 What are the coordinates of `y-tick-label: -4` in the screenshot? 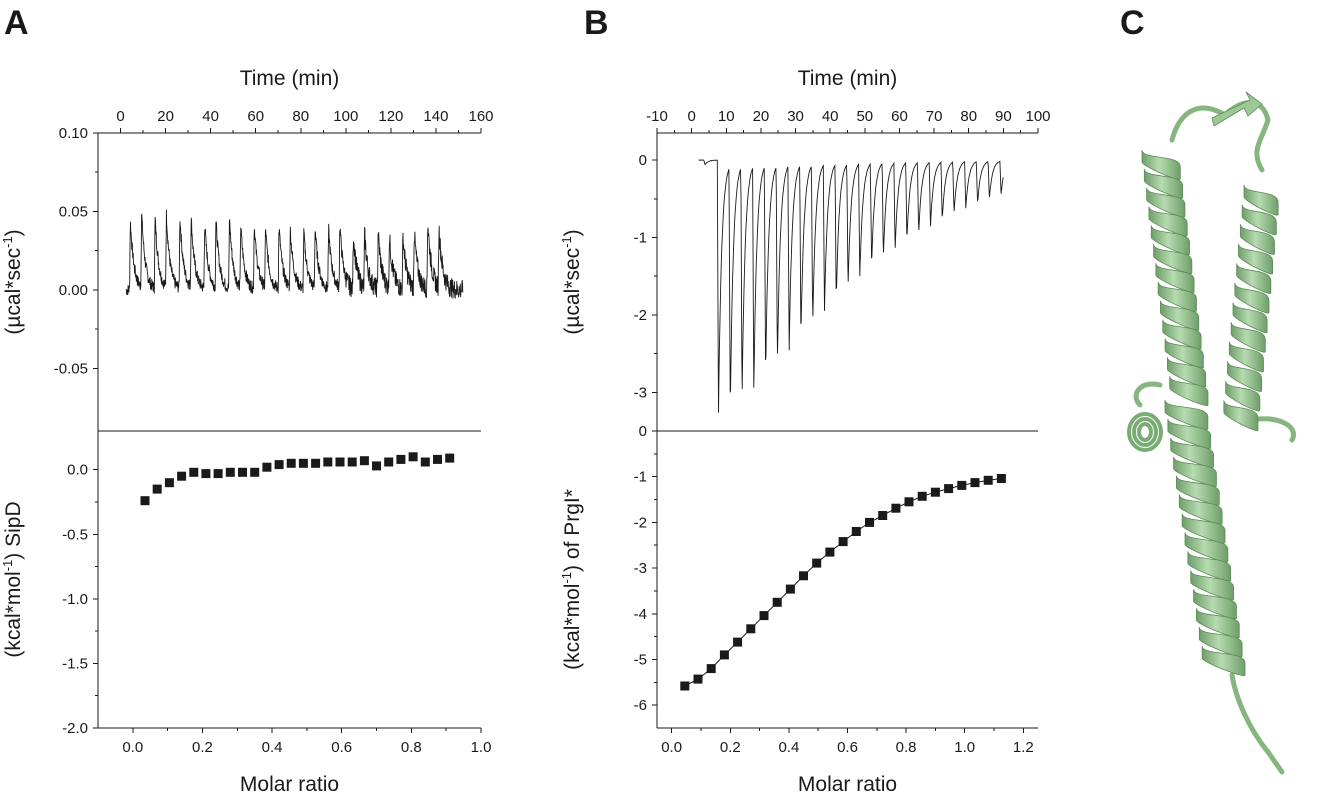 It's located at (640, 614).